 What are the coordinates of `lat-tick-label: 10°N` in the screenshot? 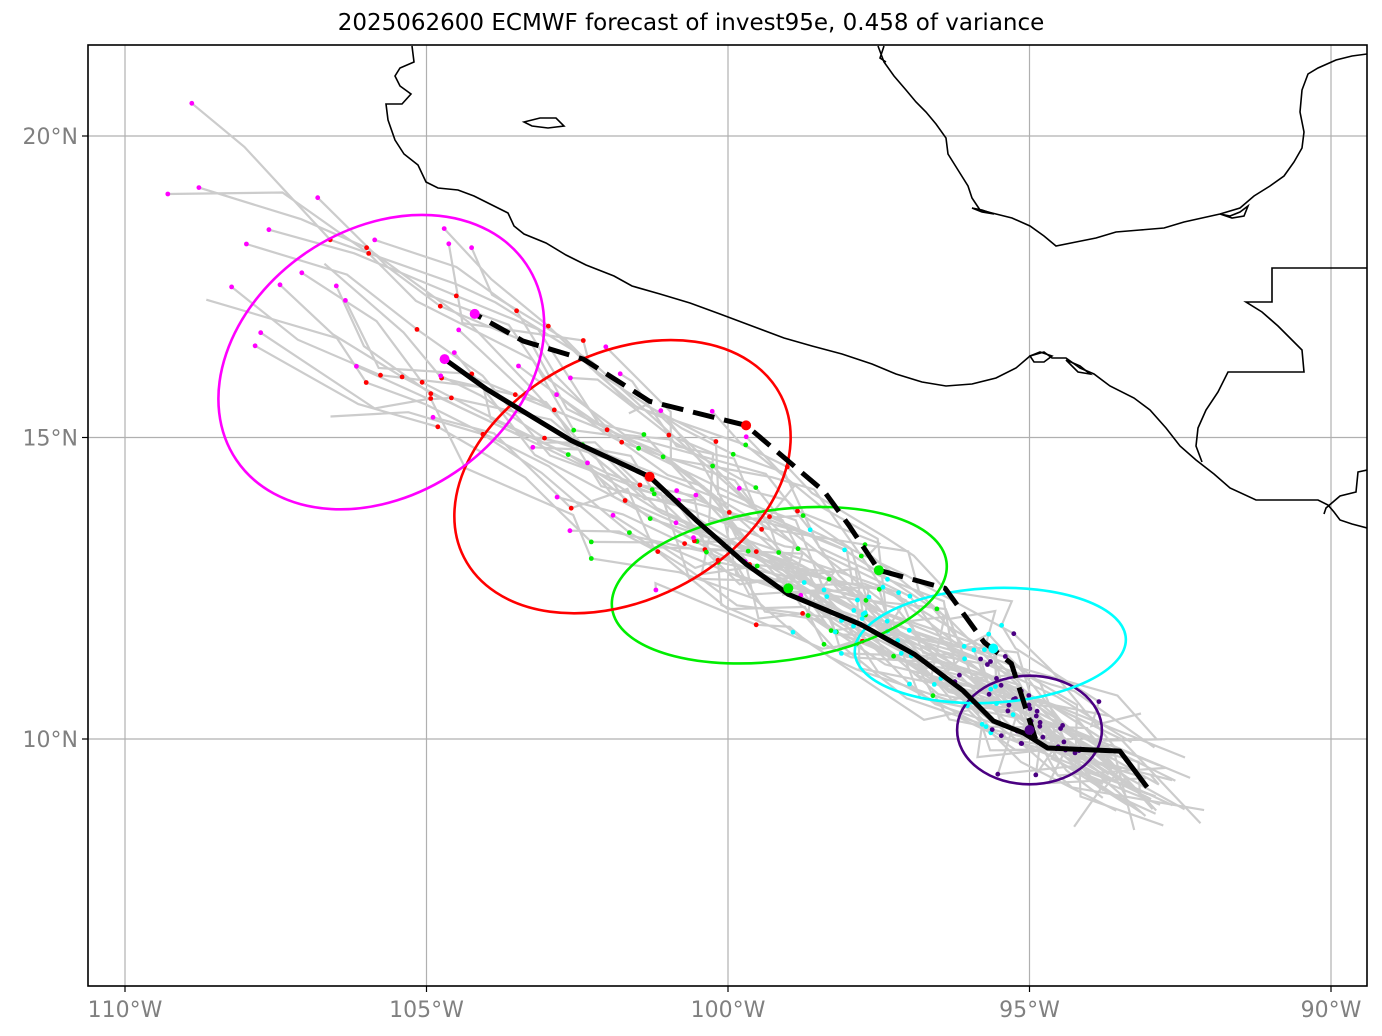 It's located at (50, 740).